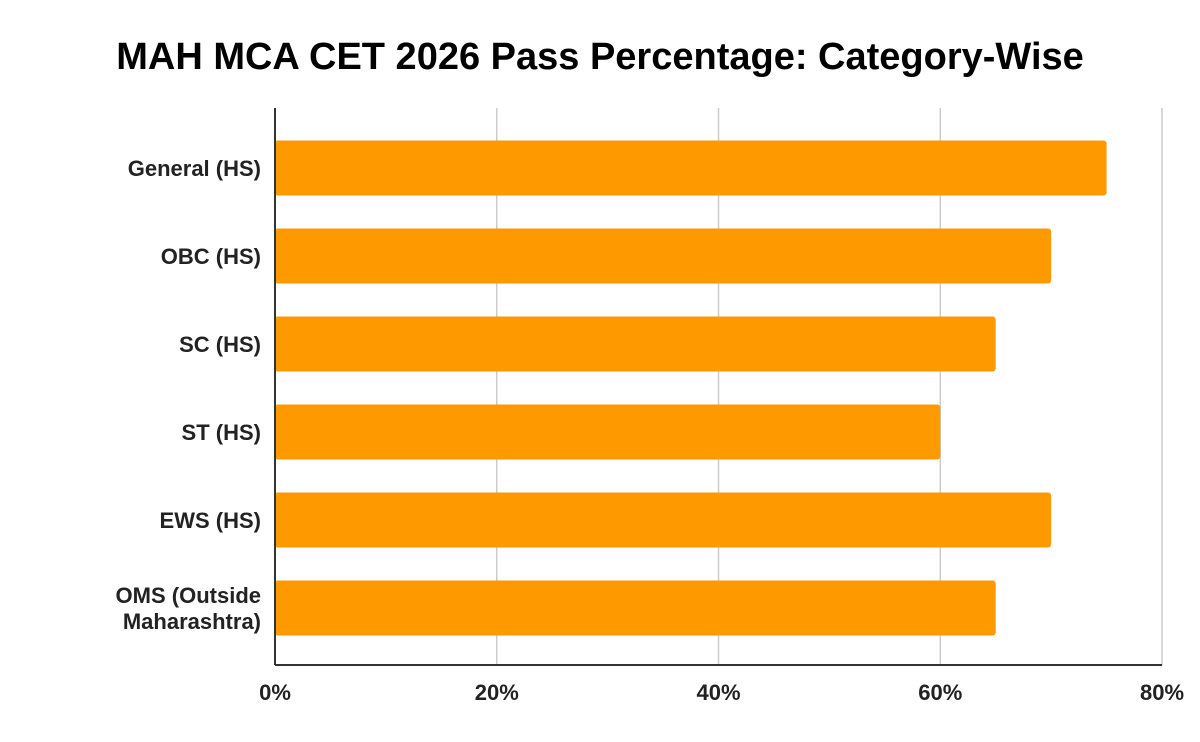  I want to click on category-label: OBC (HS), so click(211, 256).